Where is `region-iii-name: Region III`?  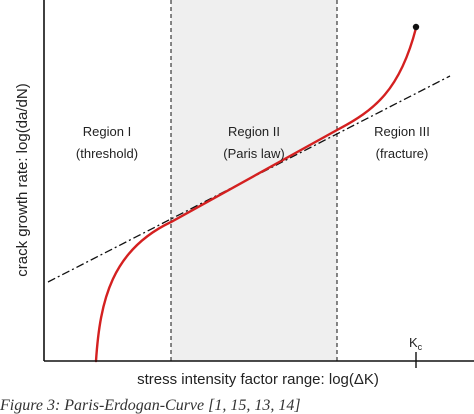
region-iii-name: Region III is located at coordinates (402, 131).